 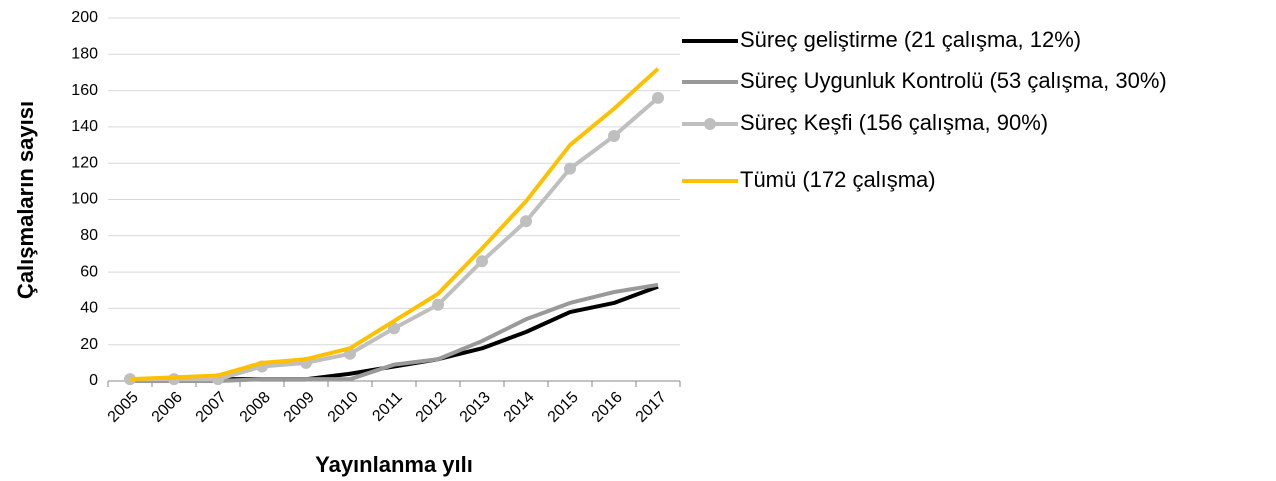 What do you see at coordinates (84, 54) in the screenshot?
I see `y-tick-label: 180` at bounding box center [84, 54].